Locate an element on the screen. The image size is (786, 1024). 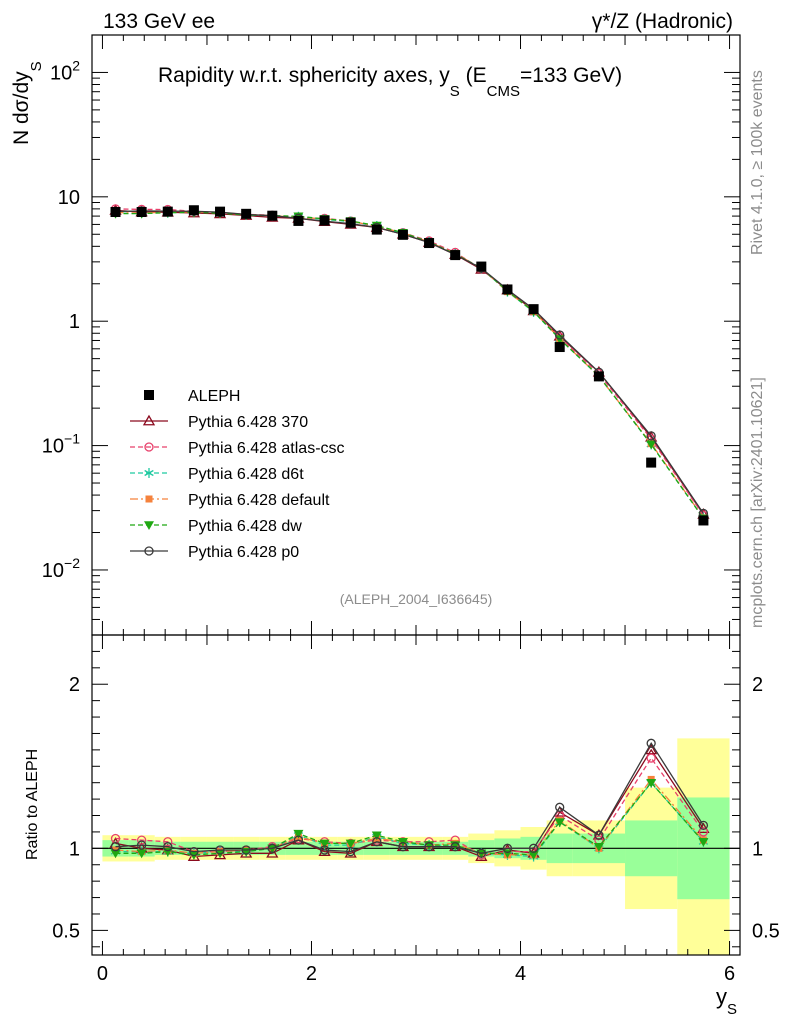
legend-entry: Pythia 6.428 d6t is located at coordinates (246, 474).